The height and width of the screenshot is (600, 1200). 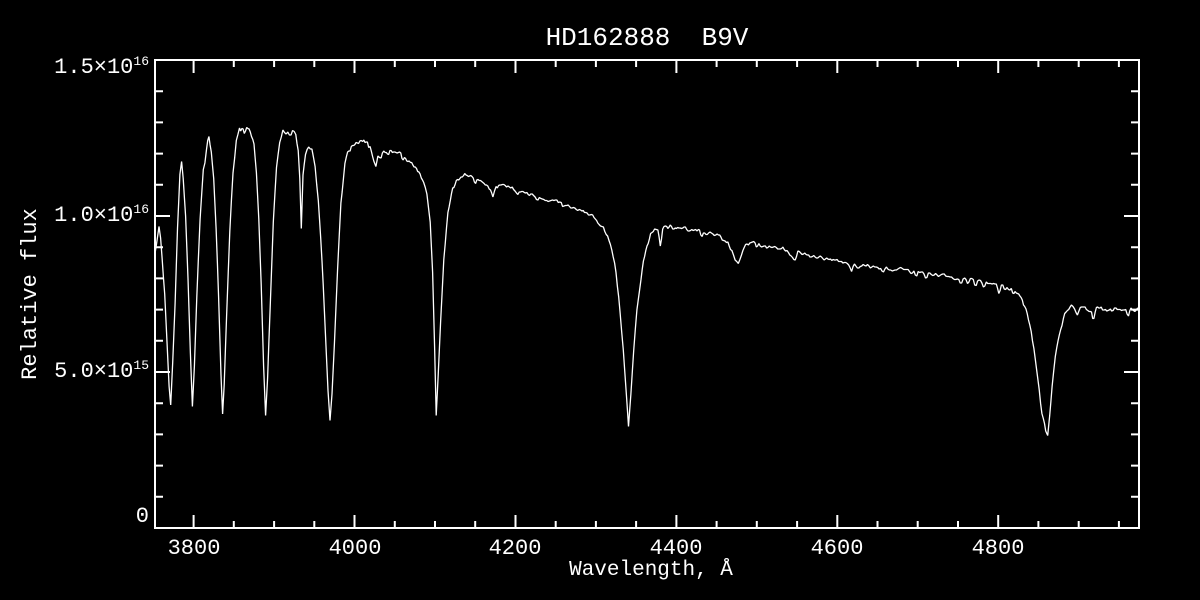 I want to click on x-axis-label: Wavelength, Å, so click(x=651, y=570).